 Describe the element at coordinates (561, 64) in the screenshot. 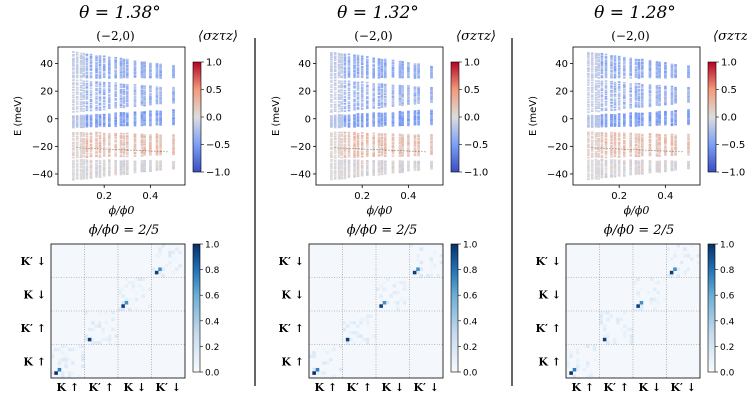

I see `y-tick-label: 40` at that location.